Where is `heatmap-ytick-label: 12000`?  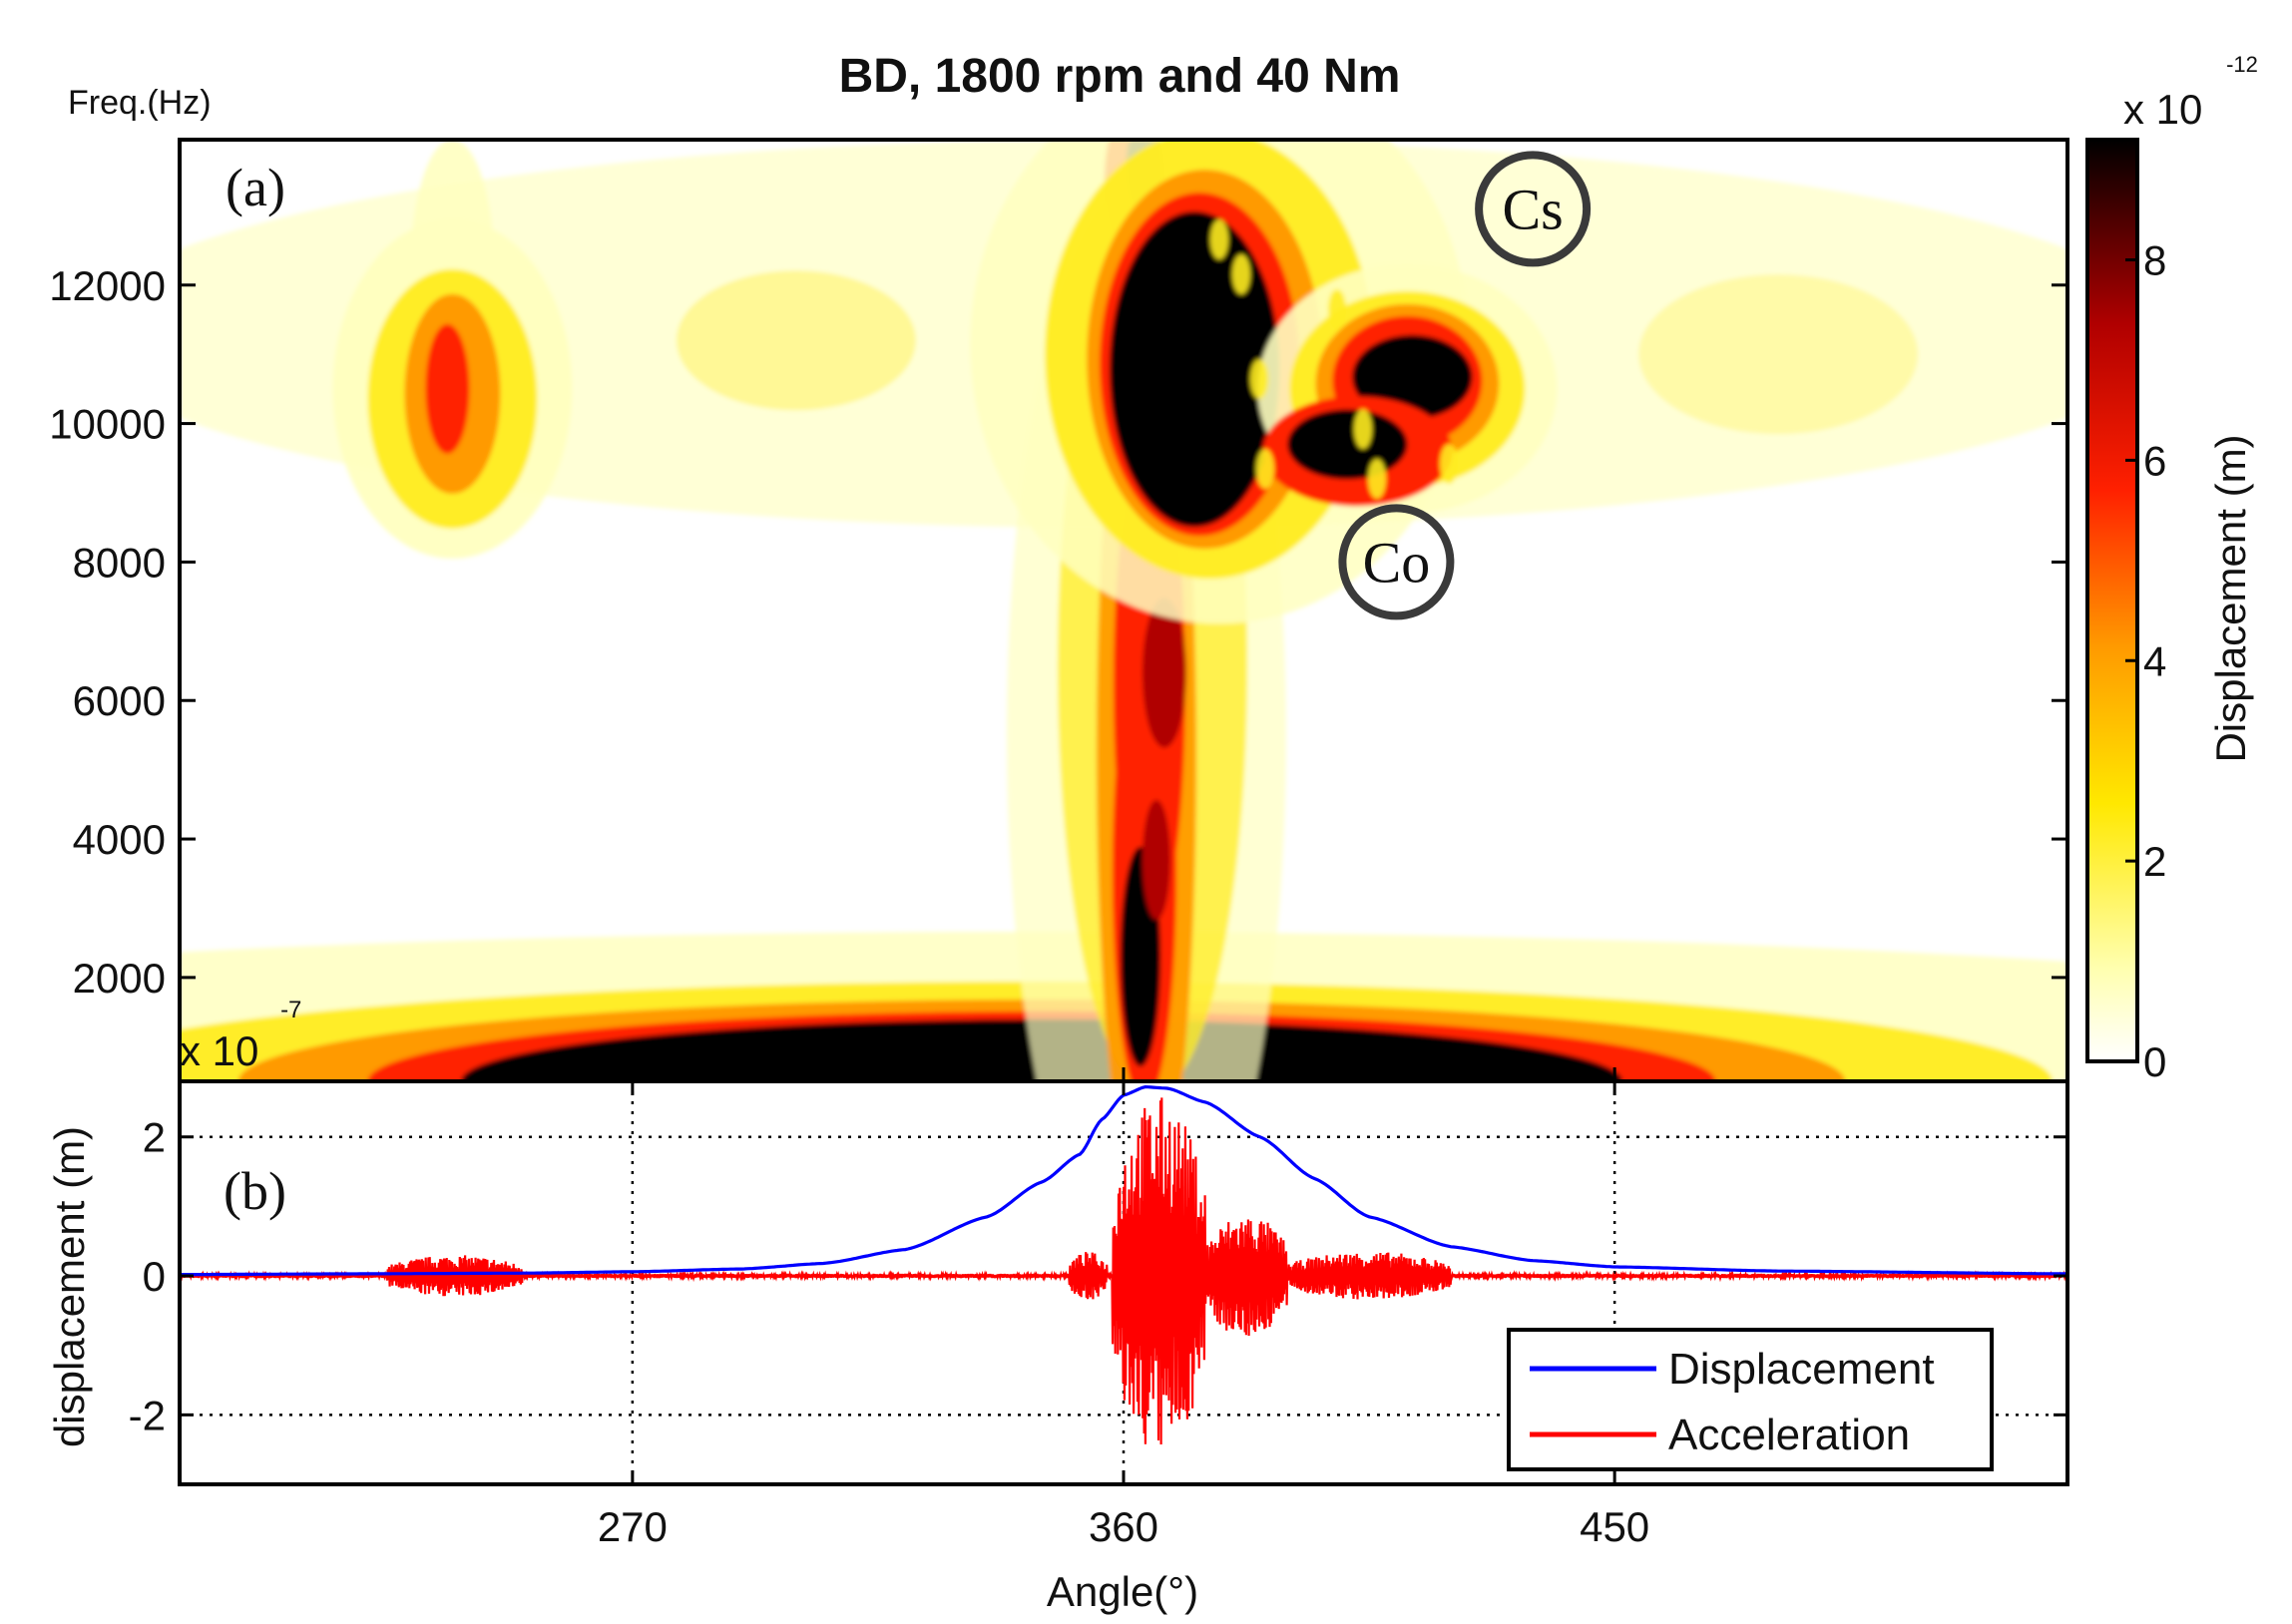 heatmap-ytick-label: 12000 is located at coordinates (107, 286).